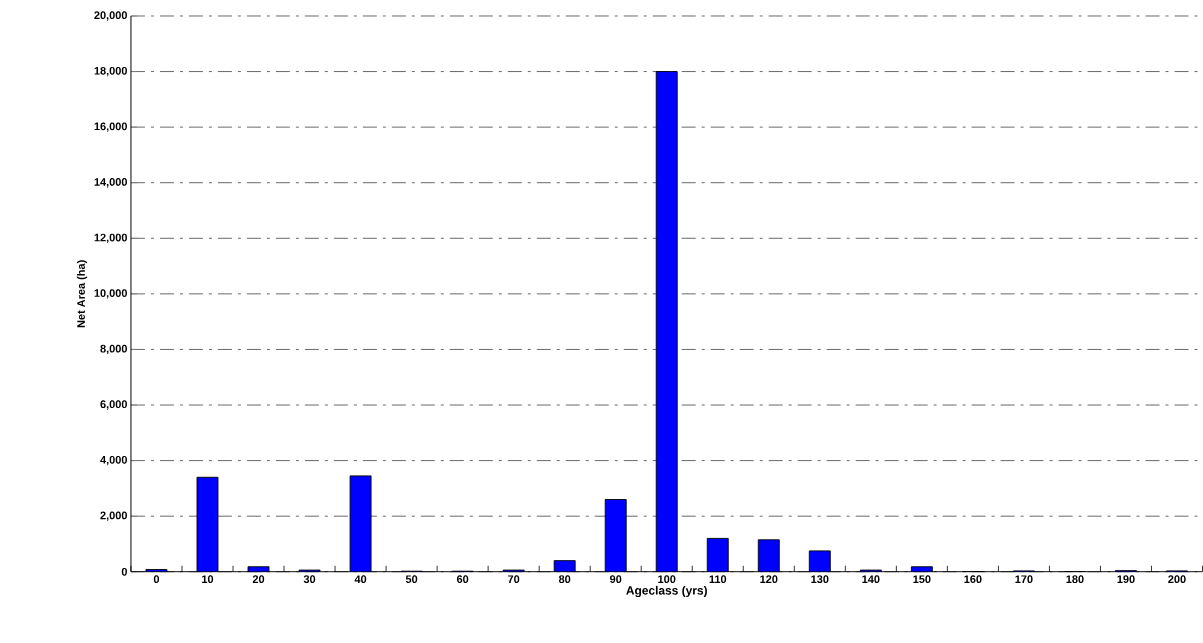 The height and width of the screenshot is (643, 1203). What do you see at coordinates (309, 579) in the screenshot?
I see `x-tick-label: 30` at bounding box center [309, 579].